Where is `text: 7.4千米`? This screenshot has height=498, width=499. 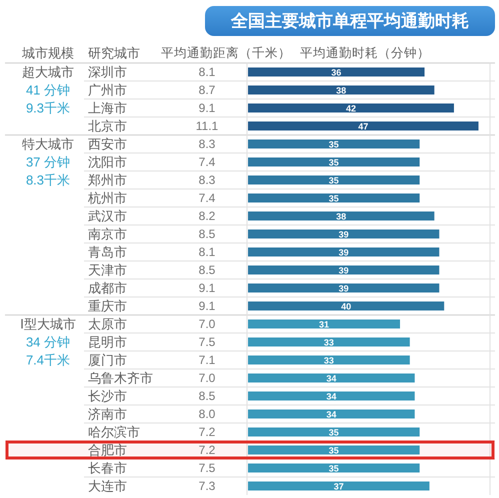
text: 7.4千米 is located at coordinates (48, 360).